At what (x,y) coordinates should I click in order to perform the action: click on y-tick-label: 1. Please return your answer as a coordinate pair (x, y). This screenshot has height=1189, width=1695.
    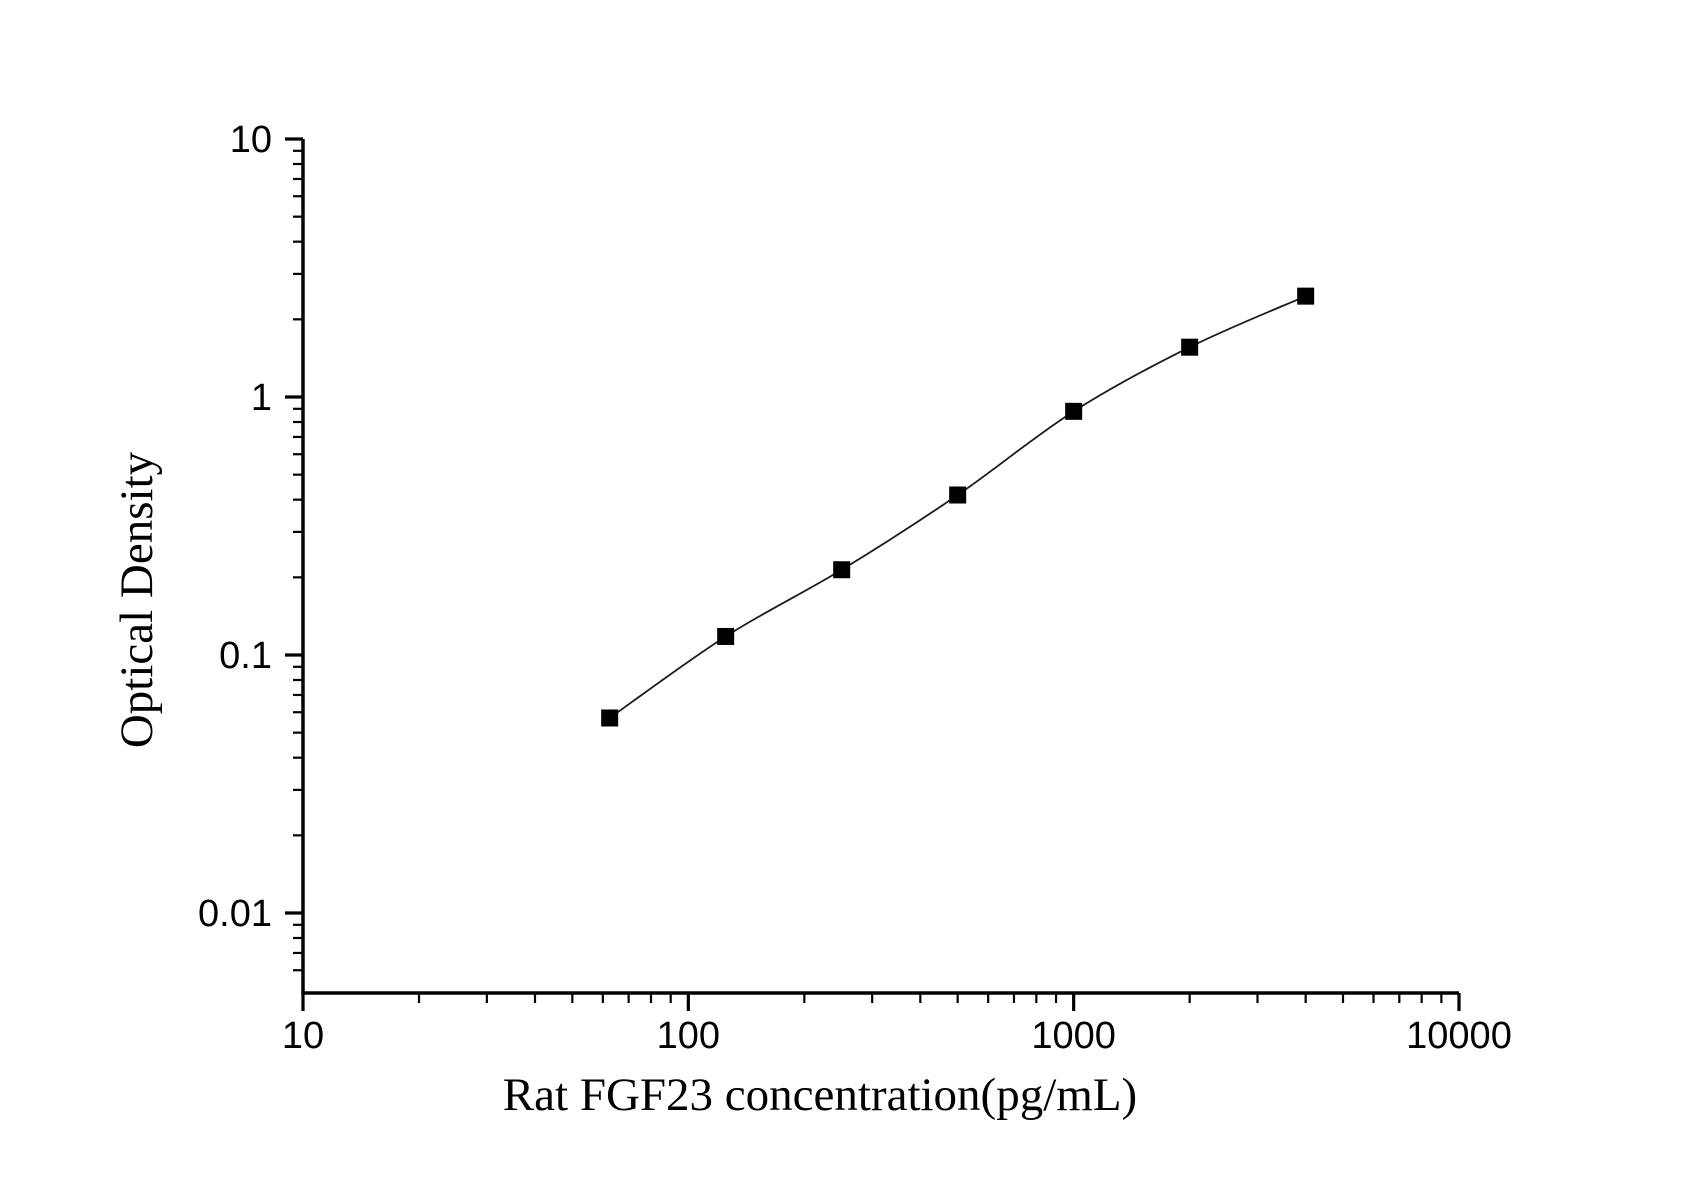
    Looking at the image, I should click on (261, 398).